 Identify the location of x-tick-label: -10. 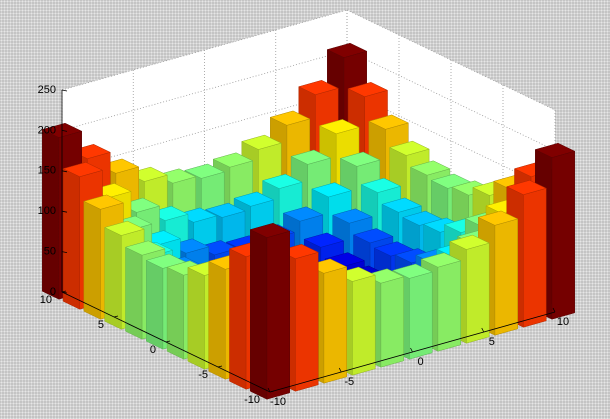
(278, 402).